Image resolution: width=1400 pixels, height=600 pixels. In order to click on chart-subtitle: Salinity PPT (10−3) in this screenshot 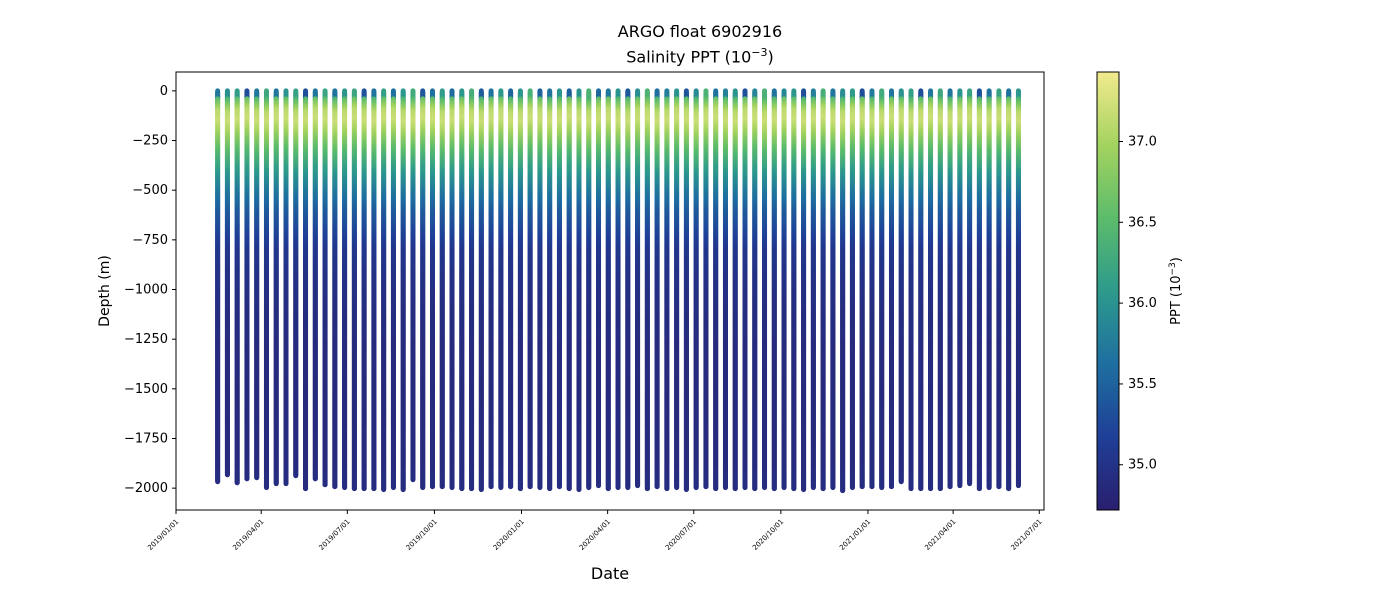, I will do `click(700, 56)`.